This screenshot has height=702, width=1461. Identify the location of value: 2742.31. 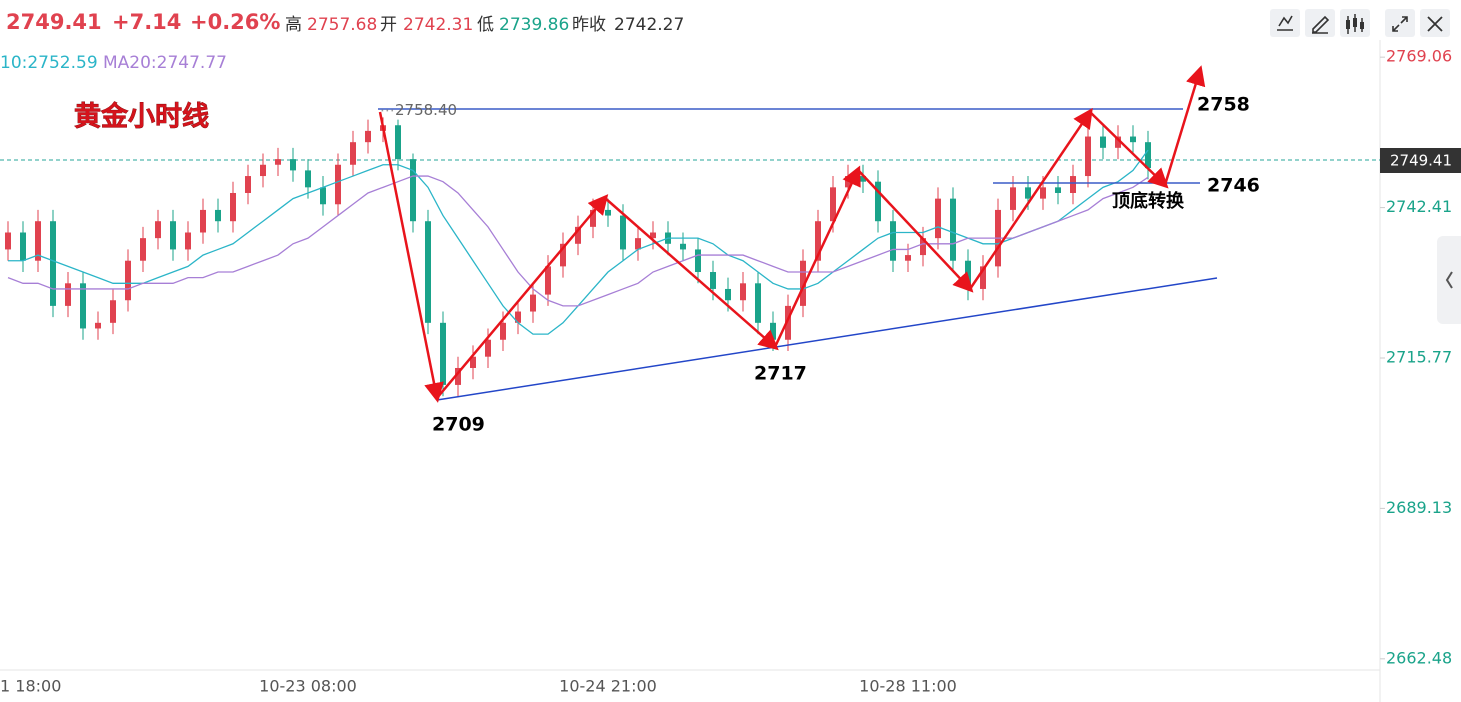
(438, 25).